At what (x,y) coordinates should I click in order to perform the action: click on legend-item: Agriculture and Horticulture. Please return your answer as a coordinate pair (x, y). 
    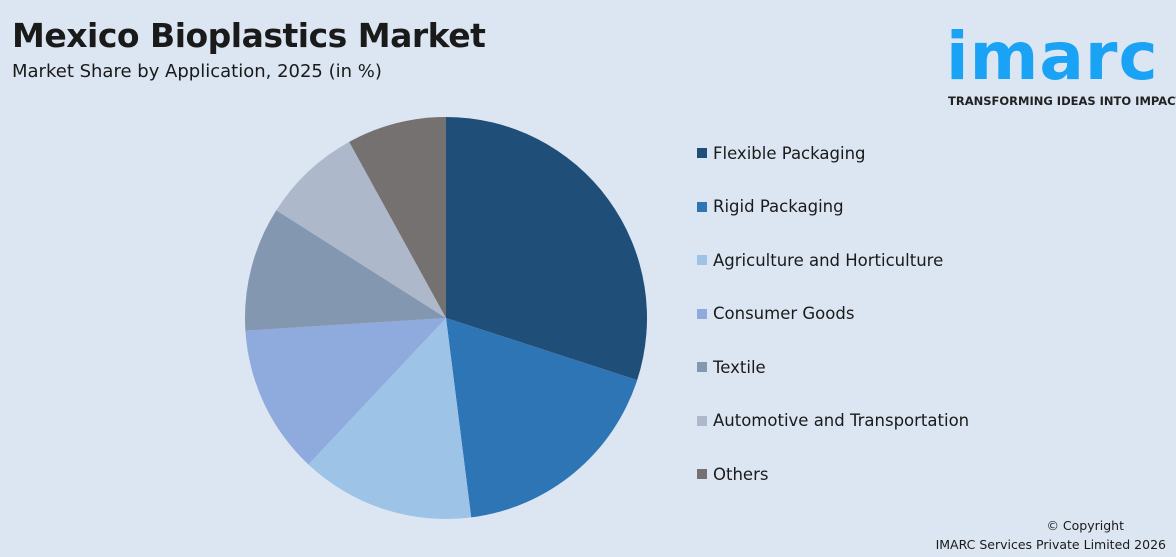
    Looking at the image, I should click on (820, 260).